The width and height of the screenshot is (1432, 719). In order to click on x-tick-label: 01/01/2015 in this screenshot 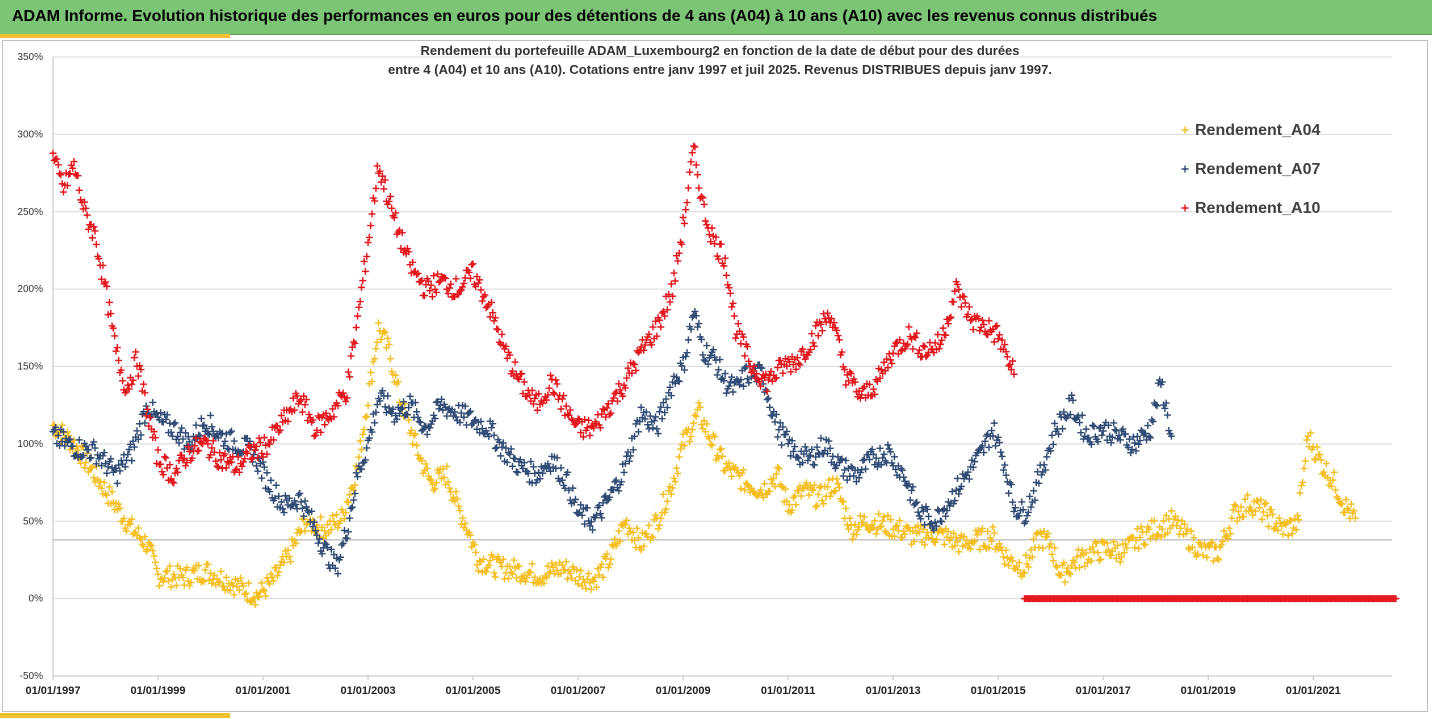, I will do `click(998, 691)`.